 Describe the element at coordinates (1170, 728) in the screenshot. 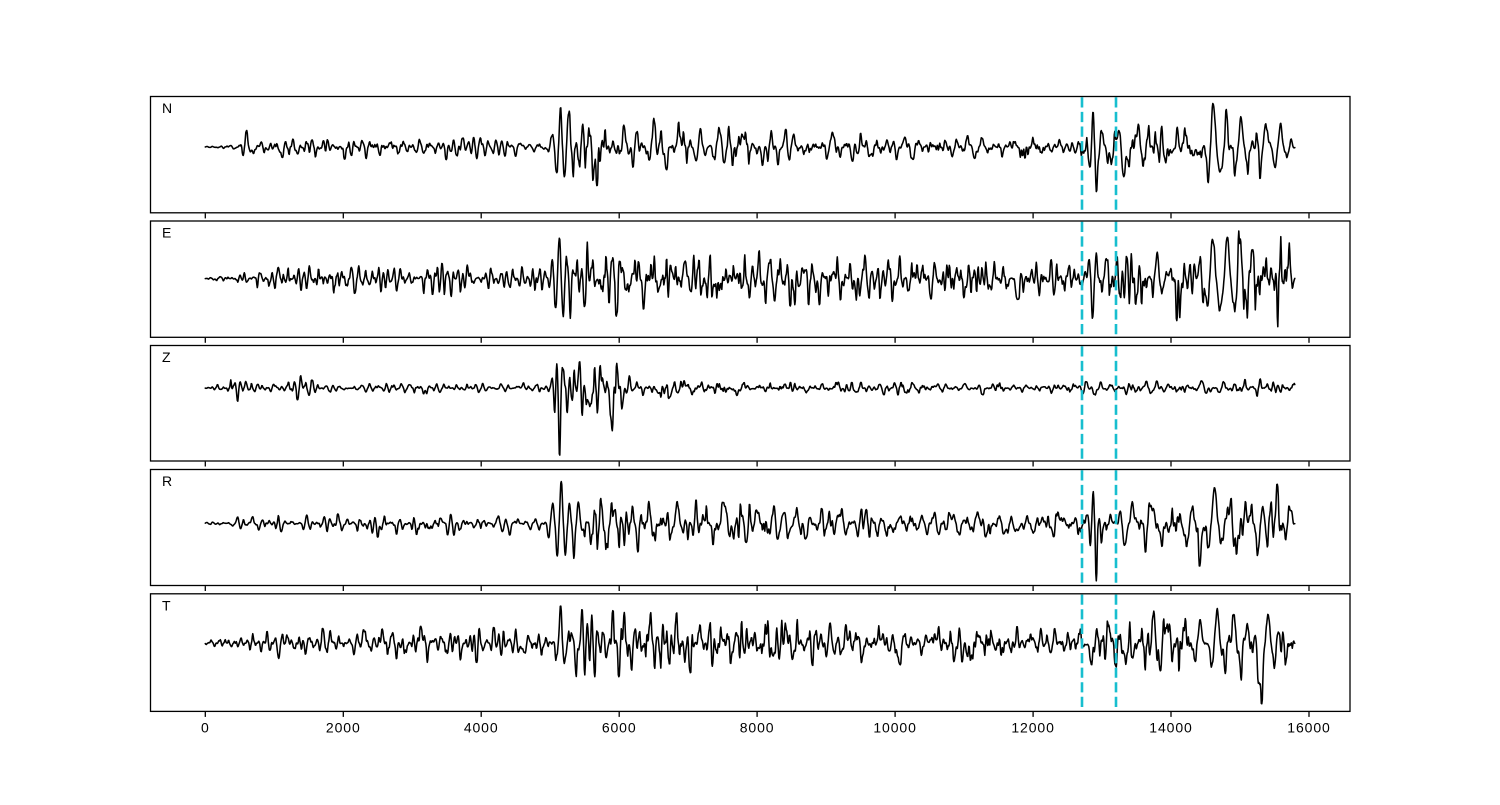

I see `svg-text: 14000` at that location.